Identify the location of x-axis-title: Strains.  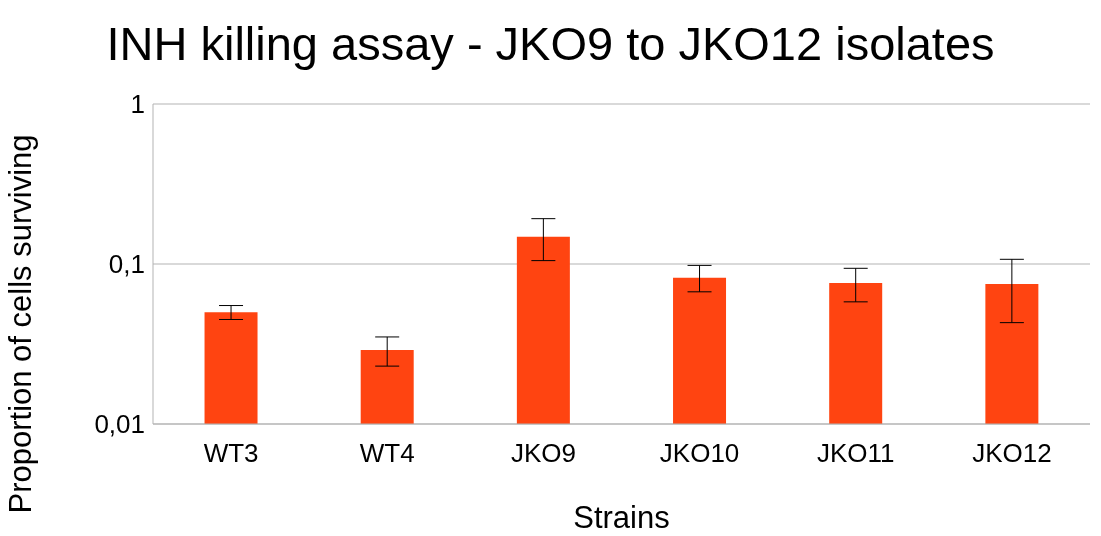
(621, 517).